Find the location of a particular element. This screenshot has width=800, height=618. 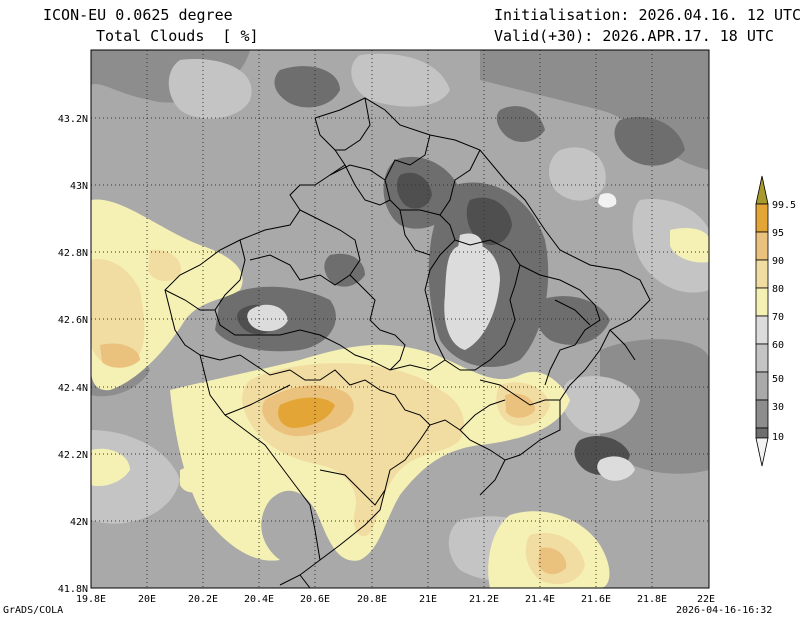

x-tick-label: 21.8E is located at coordinates (652, 599).